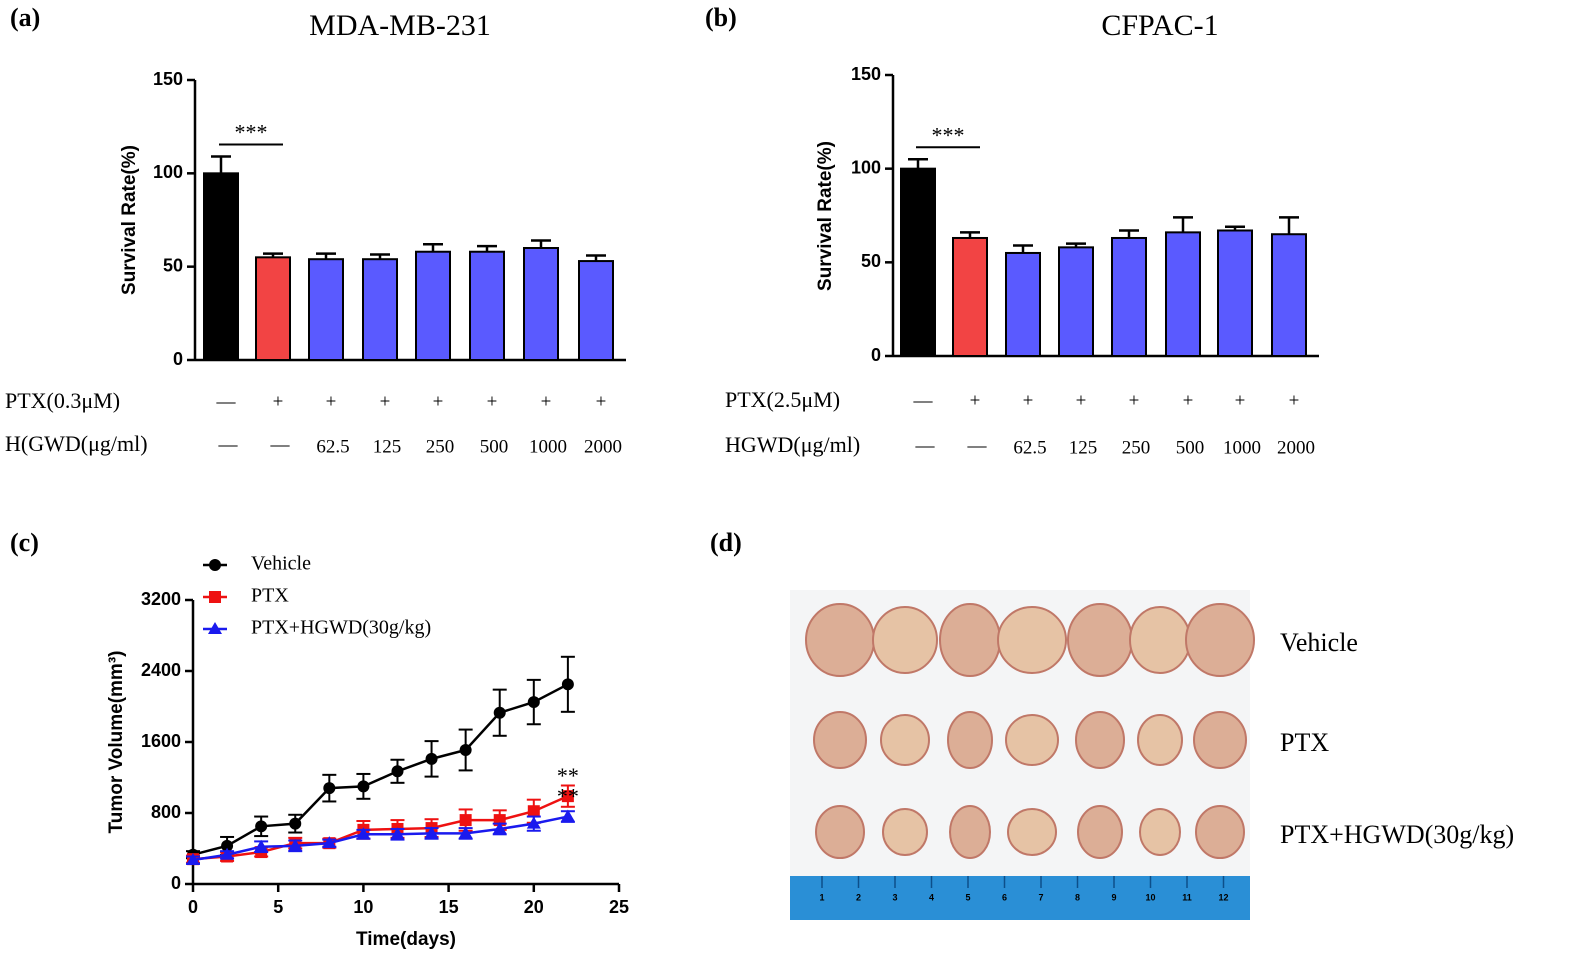 The height and width of the screenshot is (968, 1588). Describe the element at coordinates (1319, 642) in the screenshot. I see `row-label: Vehicle` at that location.